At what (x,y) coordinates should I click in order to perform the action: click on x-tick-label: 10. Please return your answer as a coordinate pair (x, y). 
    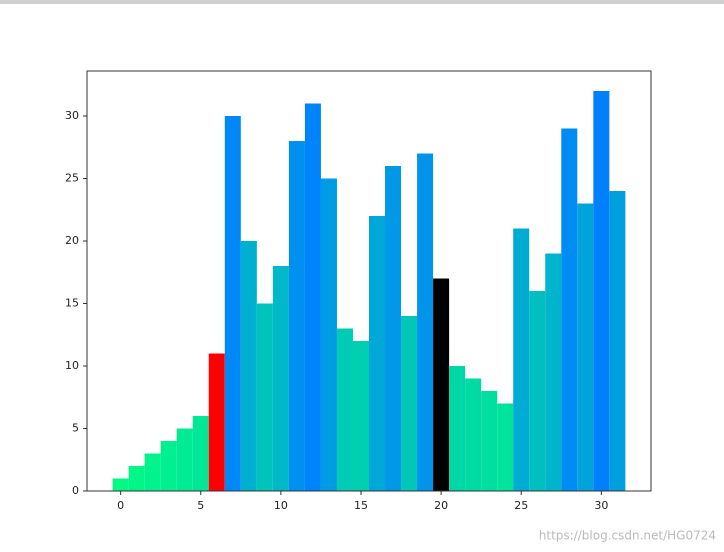
    Looking at the image, I should click on (281, 505).